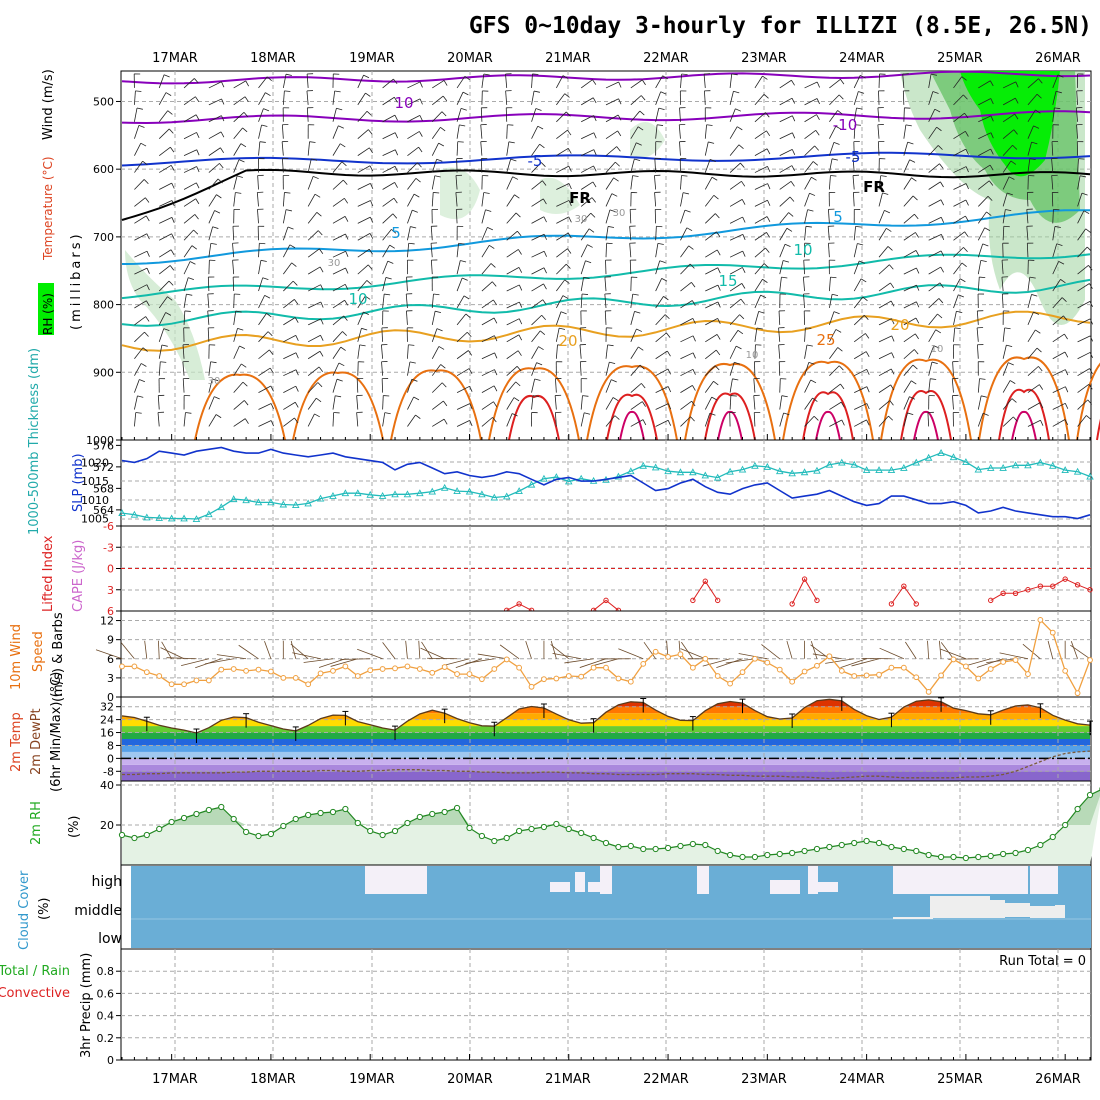 This screenshot has width=1100, height=1100. What do you see at coordinates (1040, 589) in the screenshot?
I see `lifted-index-line` at bounding box center [1040, 589].